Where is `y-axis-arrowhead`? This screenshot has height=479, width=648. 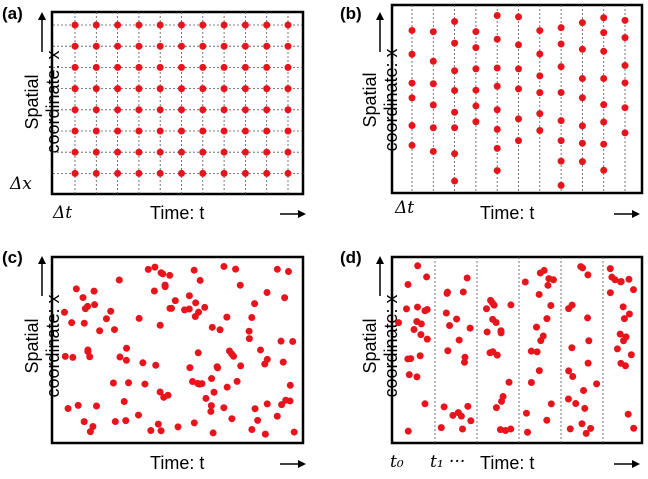
y-axis-arrowhead is located at coordinates (380, 260).